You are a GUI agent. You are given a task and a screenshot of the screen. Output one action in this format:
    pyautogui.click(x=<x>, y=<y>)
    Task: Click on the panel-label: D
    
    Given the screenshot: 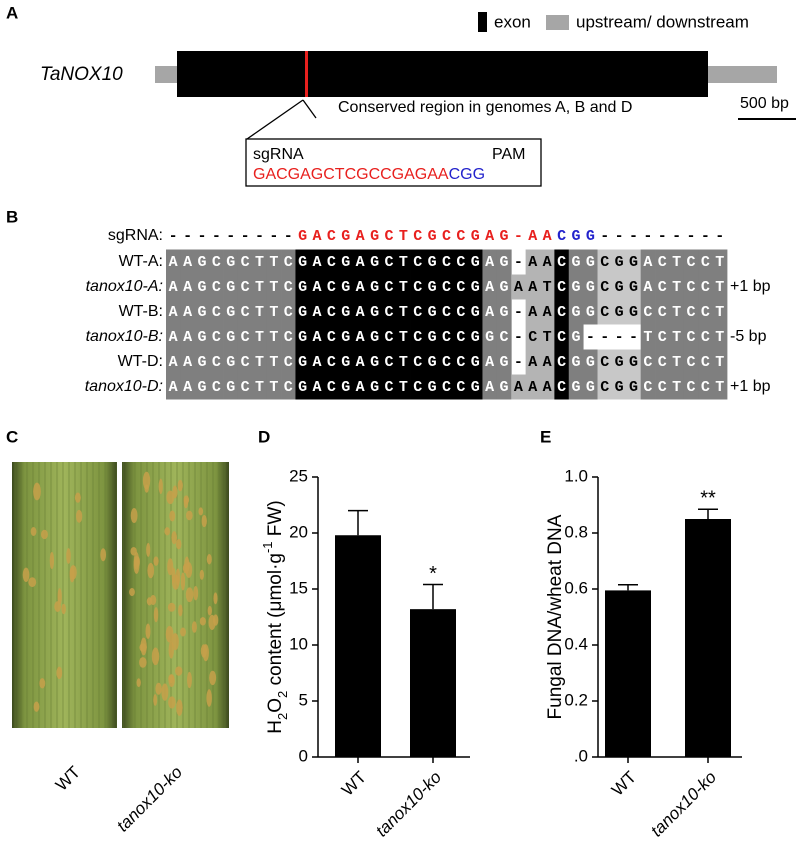 What is the action you would take?
    pyautogui.click(x=264, y=436)
    